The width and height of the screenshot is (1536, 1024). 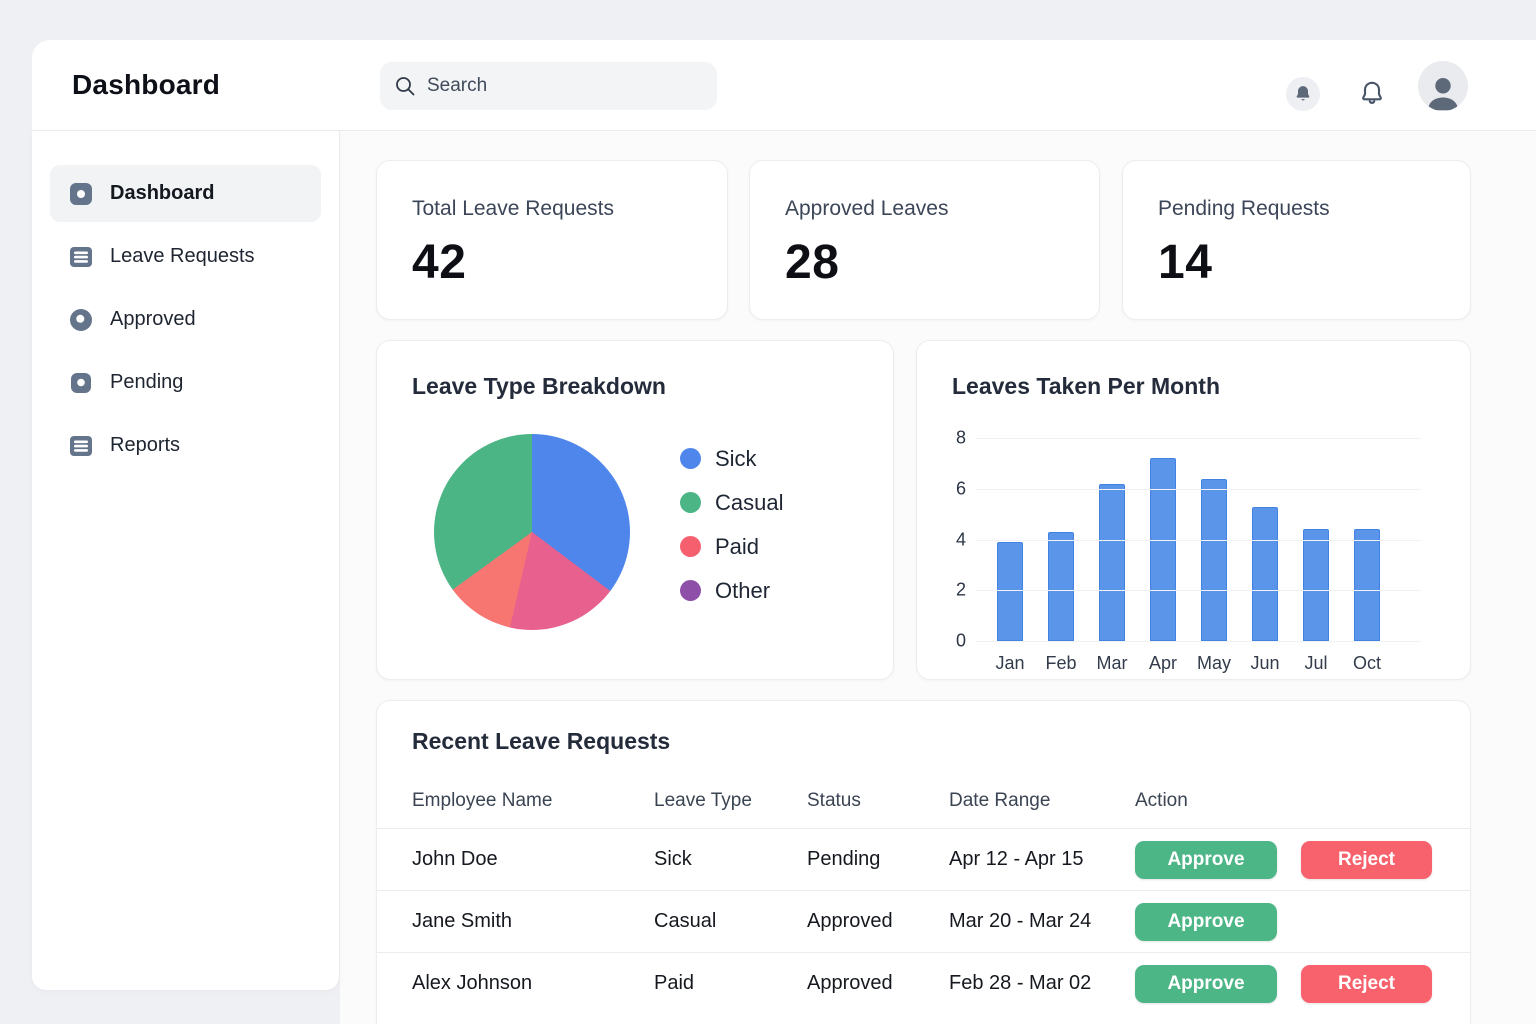 I want to click on x-axis-label: Mar, so click(x=1112, y=663).